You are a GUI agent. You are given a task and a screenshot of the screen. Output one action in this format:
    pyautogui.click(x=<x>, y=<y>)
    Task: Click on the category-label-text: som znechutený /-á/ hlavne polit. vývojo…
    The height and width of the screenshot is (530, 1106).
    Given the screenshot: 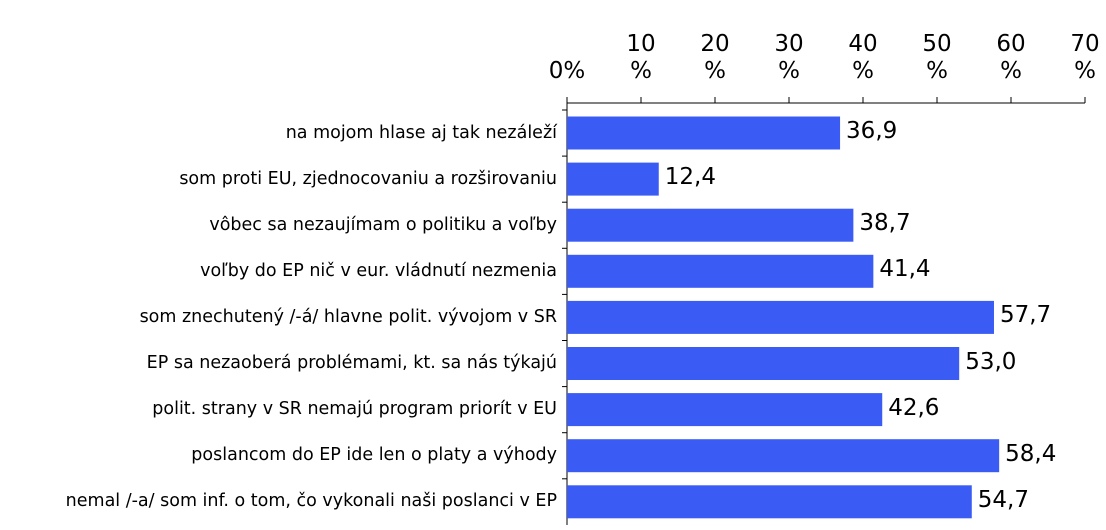 What is the action you would take?
    pyautogui.click(x=348, y=316)
    